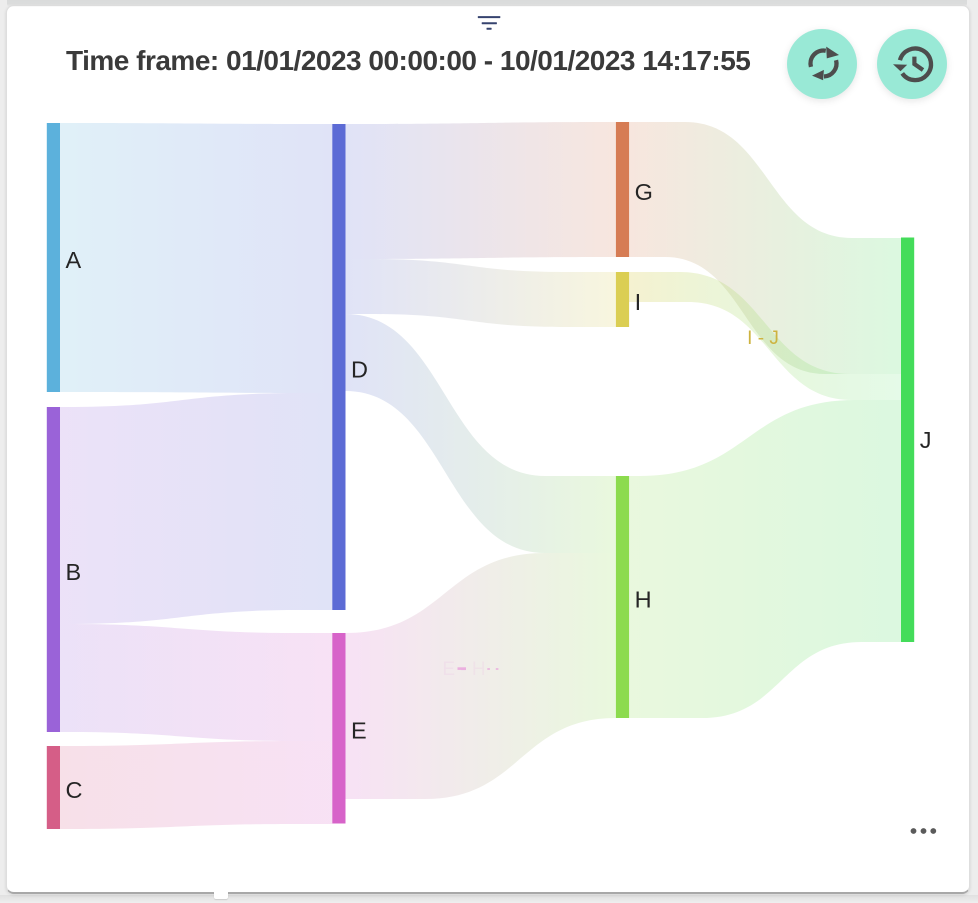 The width and height of the screenshot is (978, 903). What do you see at coordinates (74, 790) in the screenshot?
I see `svg-text: C` at bounding box center [74, 790].